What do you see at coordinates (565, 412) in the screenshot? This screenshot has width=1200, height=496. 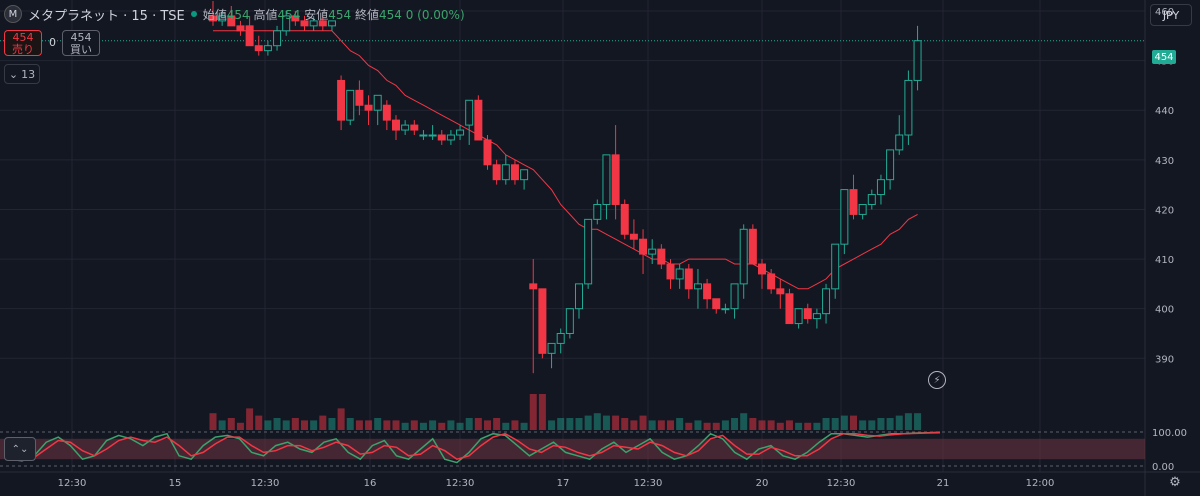 I see `volume-bars` at bounding box center [565, 412].